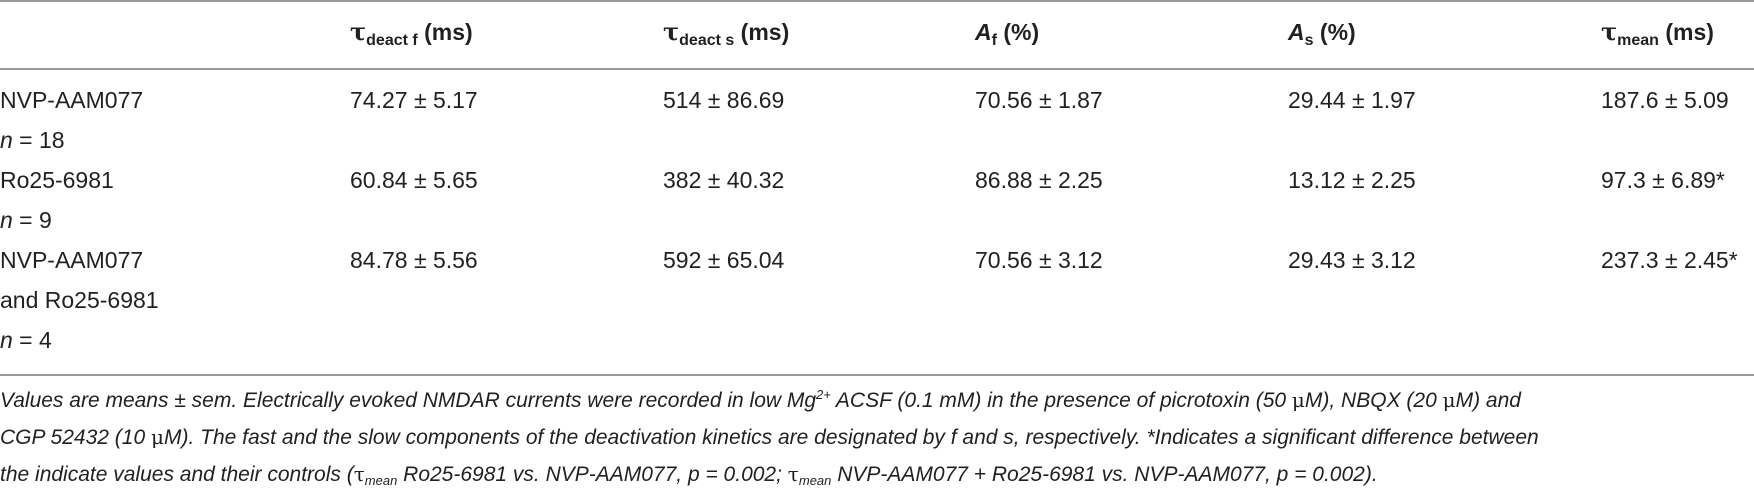 Image resolution: width=1754 pixels, height=500 pixels. What do you see at coordinates (1663, 180) in the screenshot?
I see `row-2-tau-mean: 97.3 ± 6.89*` at bounding box center [1663, 180].